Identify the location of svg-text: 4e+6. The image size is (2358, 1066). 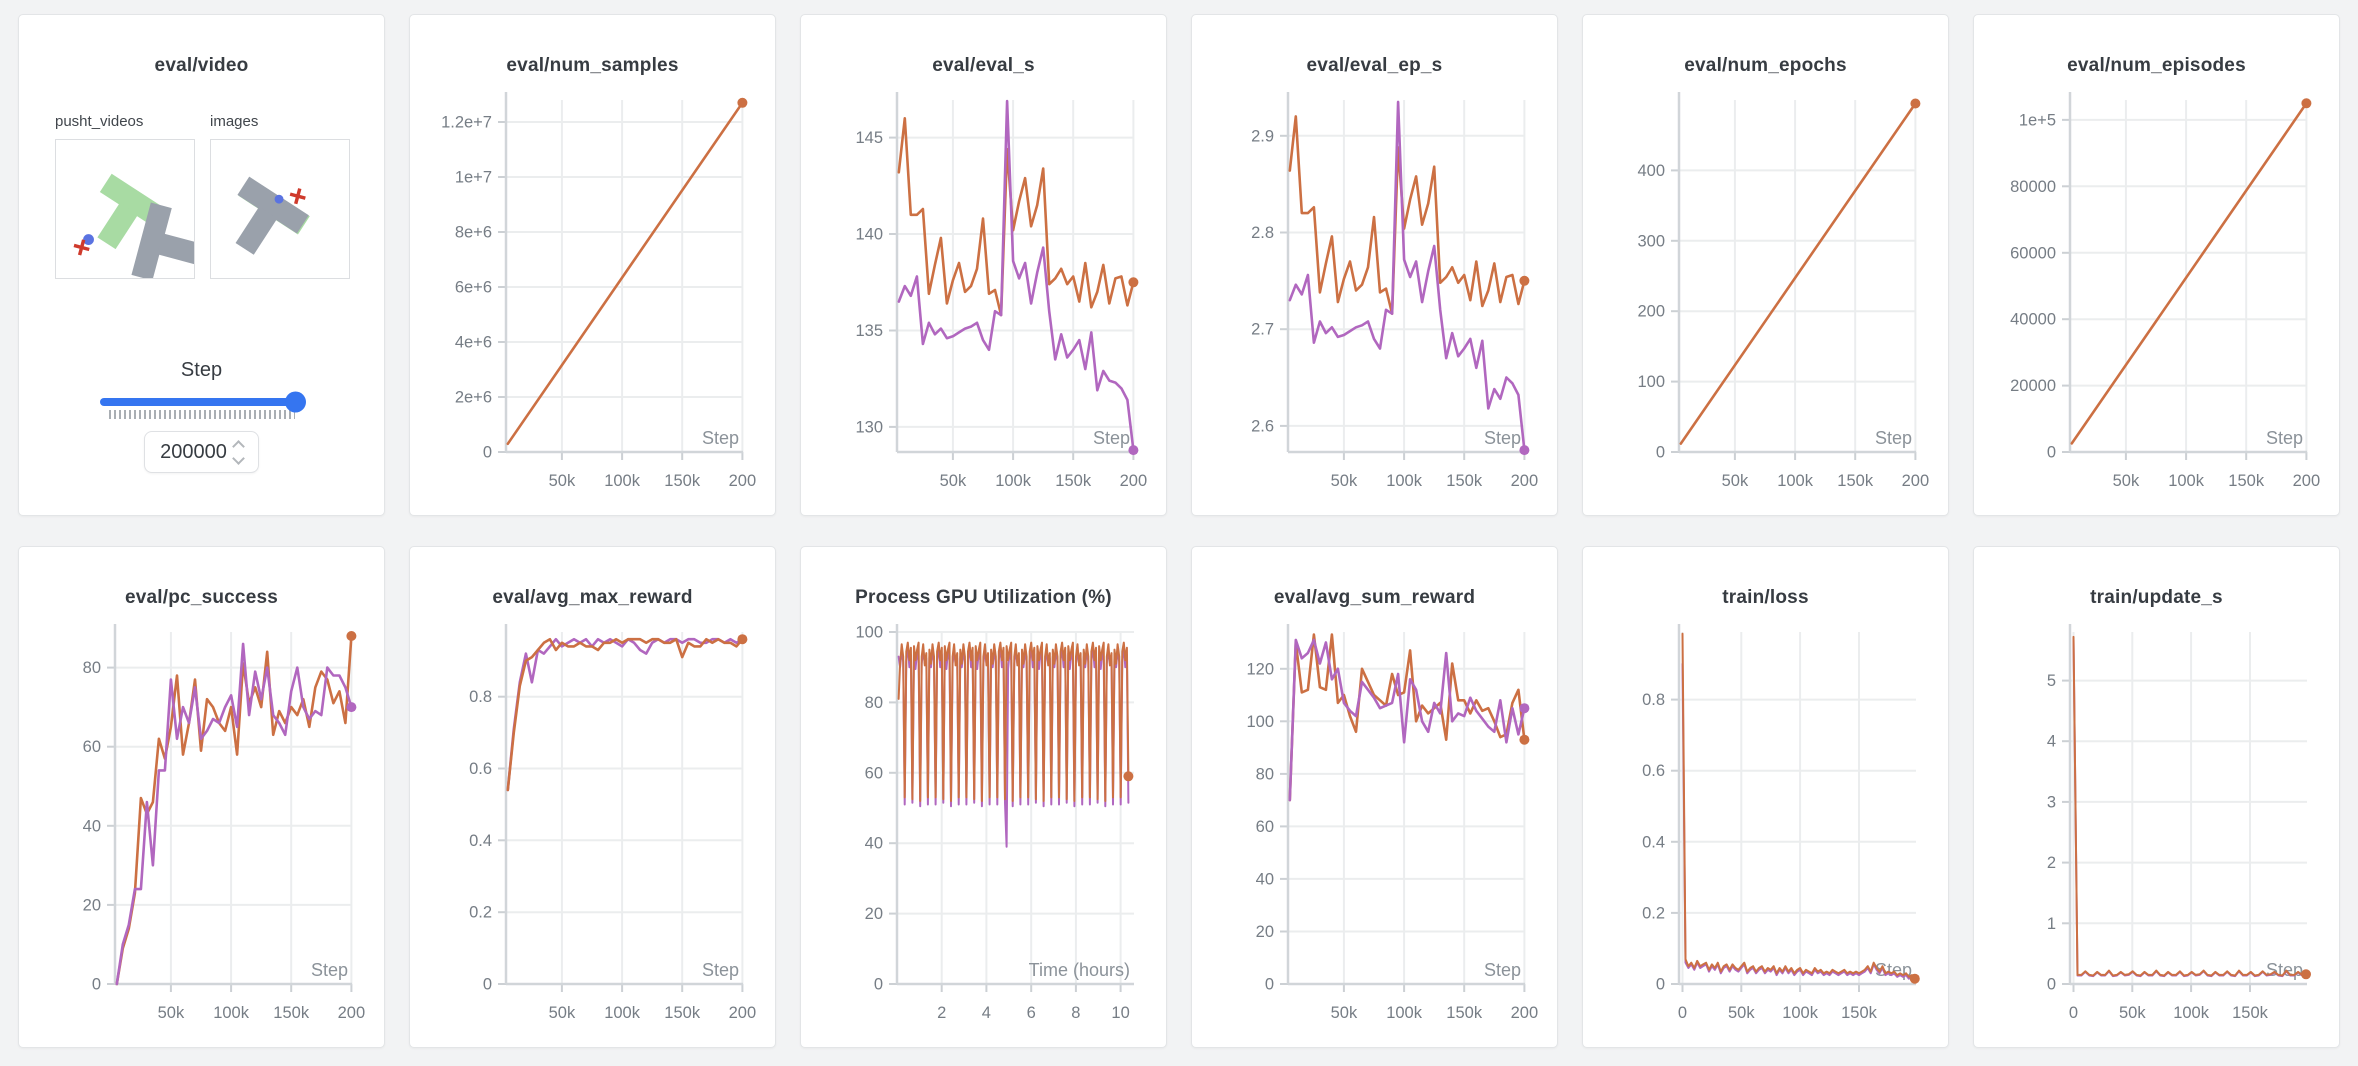
(473, 343).